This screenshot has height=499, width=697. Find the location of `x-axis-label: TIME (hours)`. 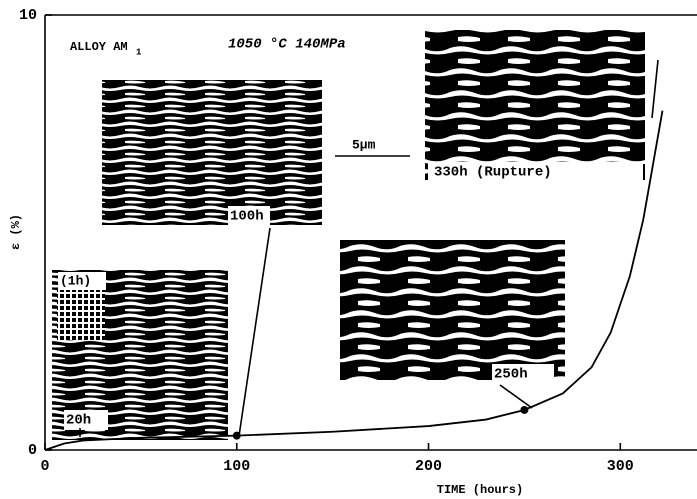

x-axis-label: TIME (hours) is located at coordinates (480, 490).